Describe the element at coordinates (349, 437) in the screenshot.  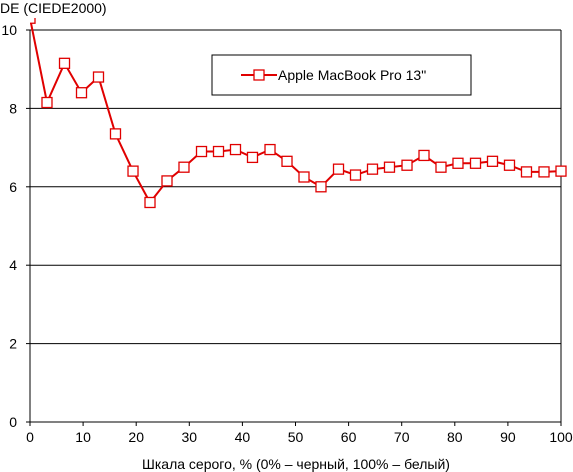
I see `x-tick-label: 60` at that location.